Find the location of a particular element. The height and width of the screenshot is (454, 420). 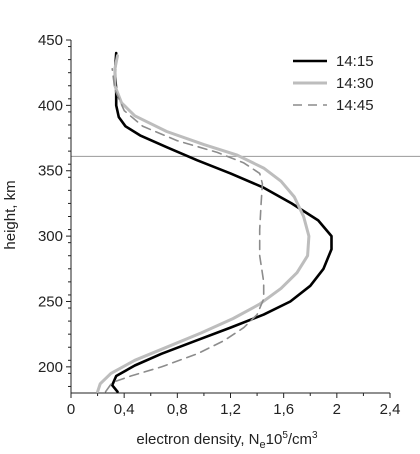

x-tick-label: 2,4 is located at coordinates (390, 409).